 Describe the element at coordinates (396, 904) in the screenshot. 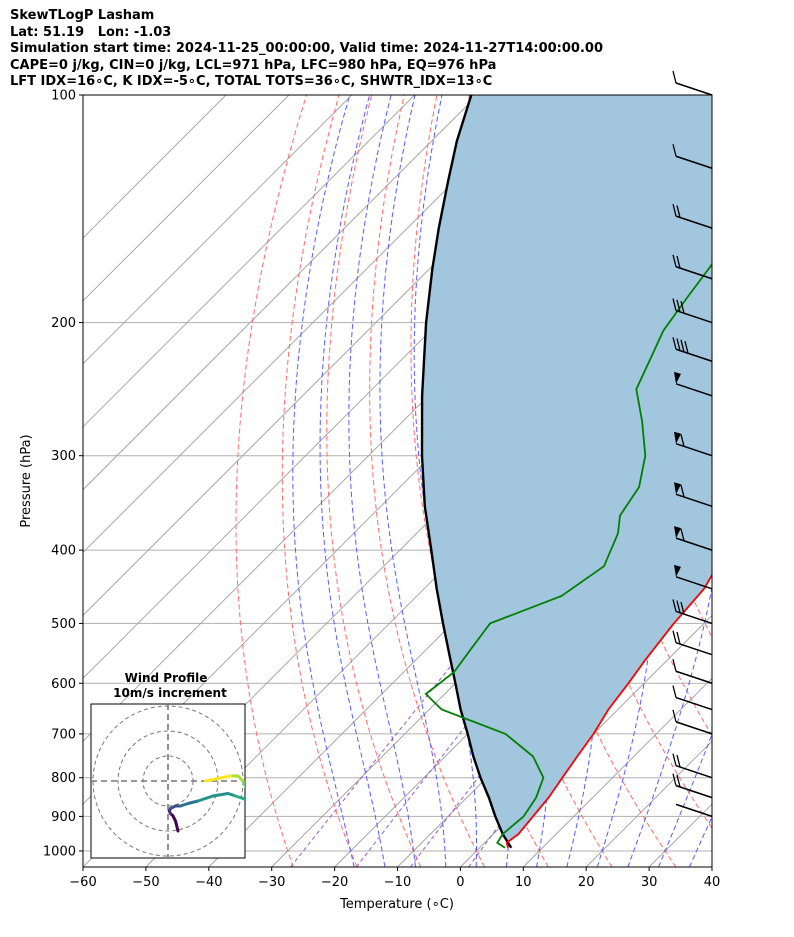

I see `x-axis-label: Temperature (∘C)` at that location.